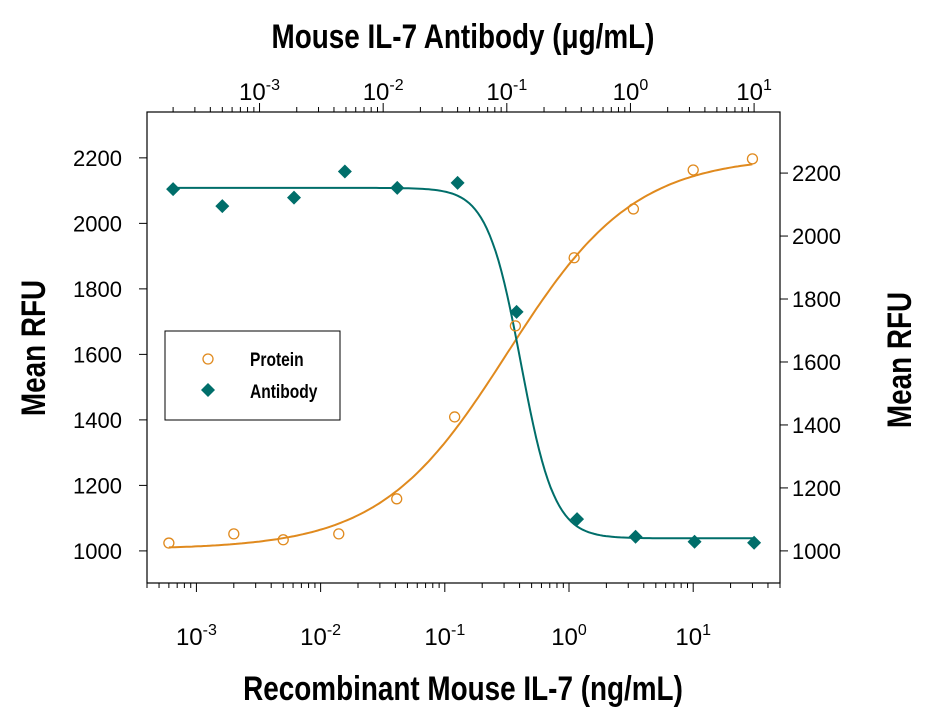 Image resolution: width=927 pixels, height=717 pixels. I want to click on y2-axis-title: Mean RFU, so click(899, 360).